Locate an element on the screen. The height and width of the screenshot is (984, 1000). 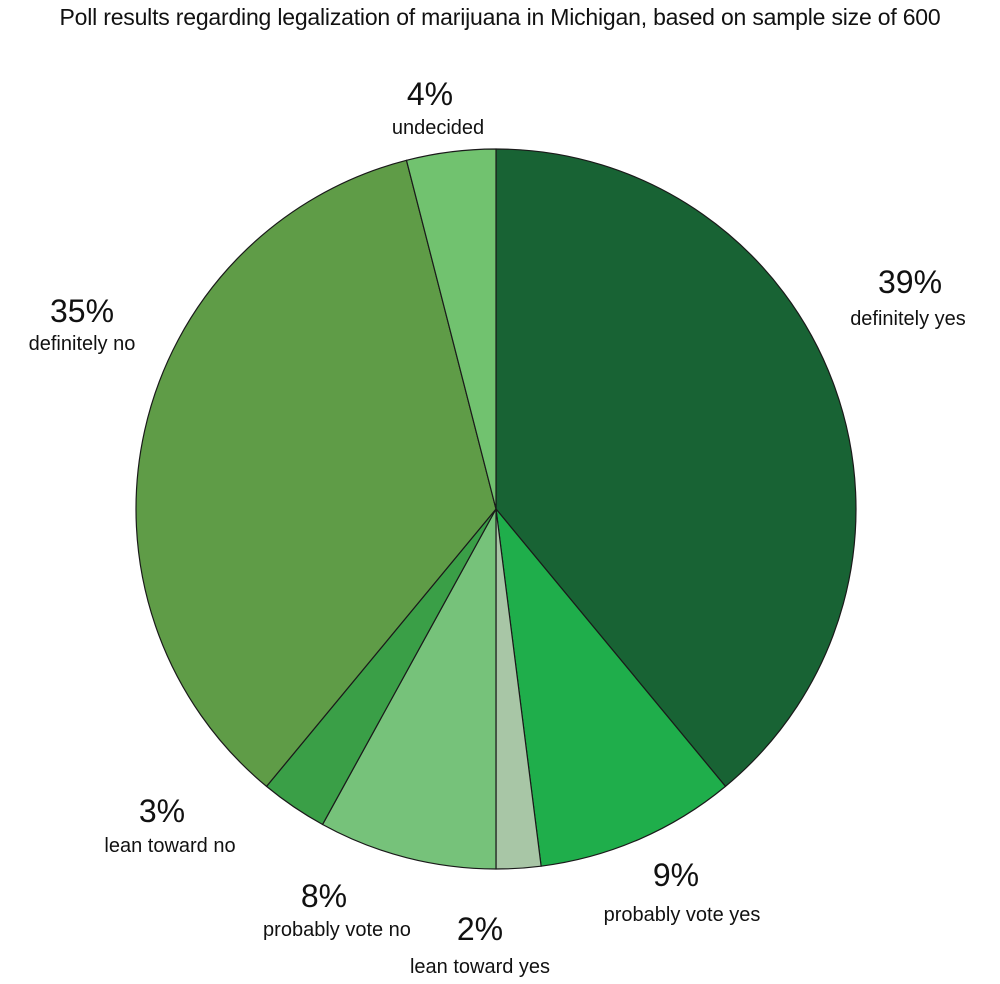
pie-slice-probably-vote-no is located at coordinates (409, 689).